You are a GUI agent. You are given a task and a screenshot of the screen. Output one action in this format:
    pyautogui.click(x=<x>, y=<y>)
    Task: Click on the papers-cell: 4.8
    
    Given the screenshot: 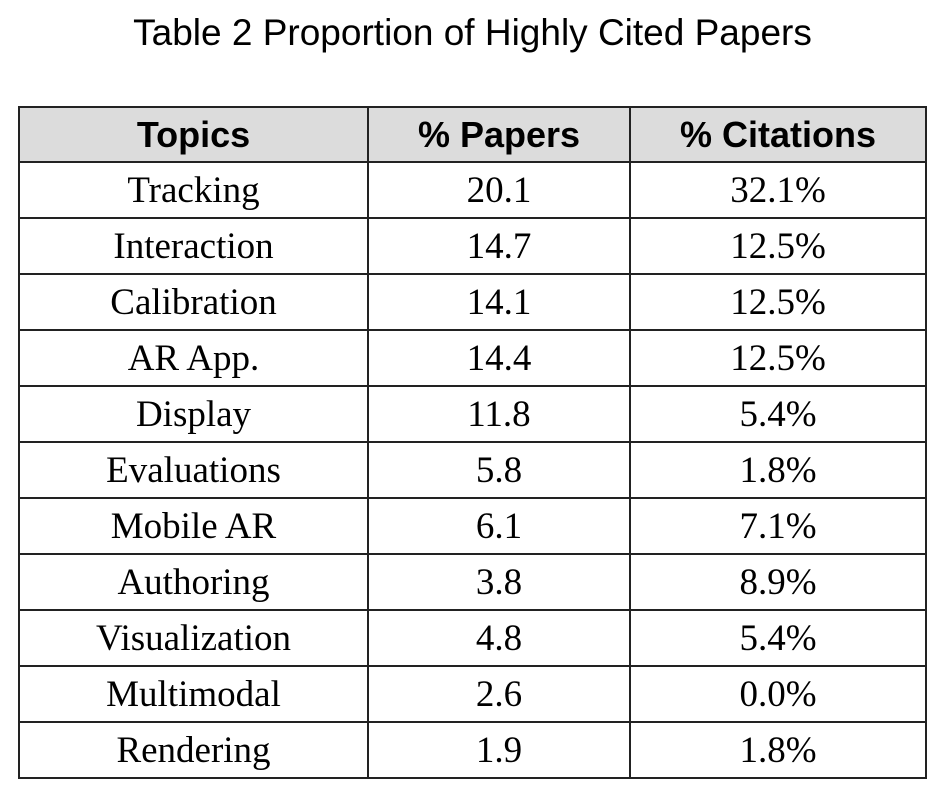 What is the action you would take?
    pyautogui.click(x=499, y=638)
    